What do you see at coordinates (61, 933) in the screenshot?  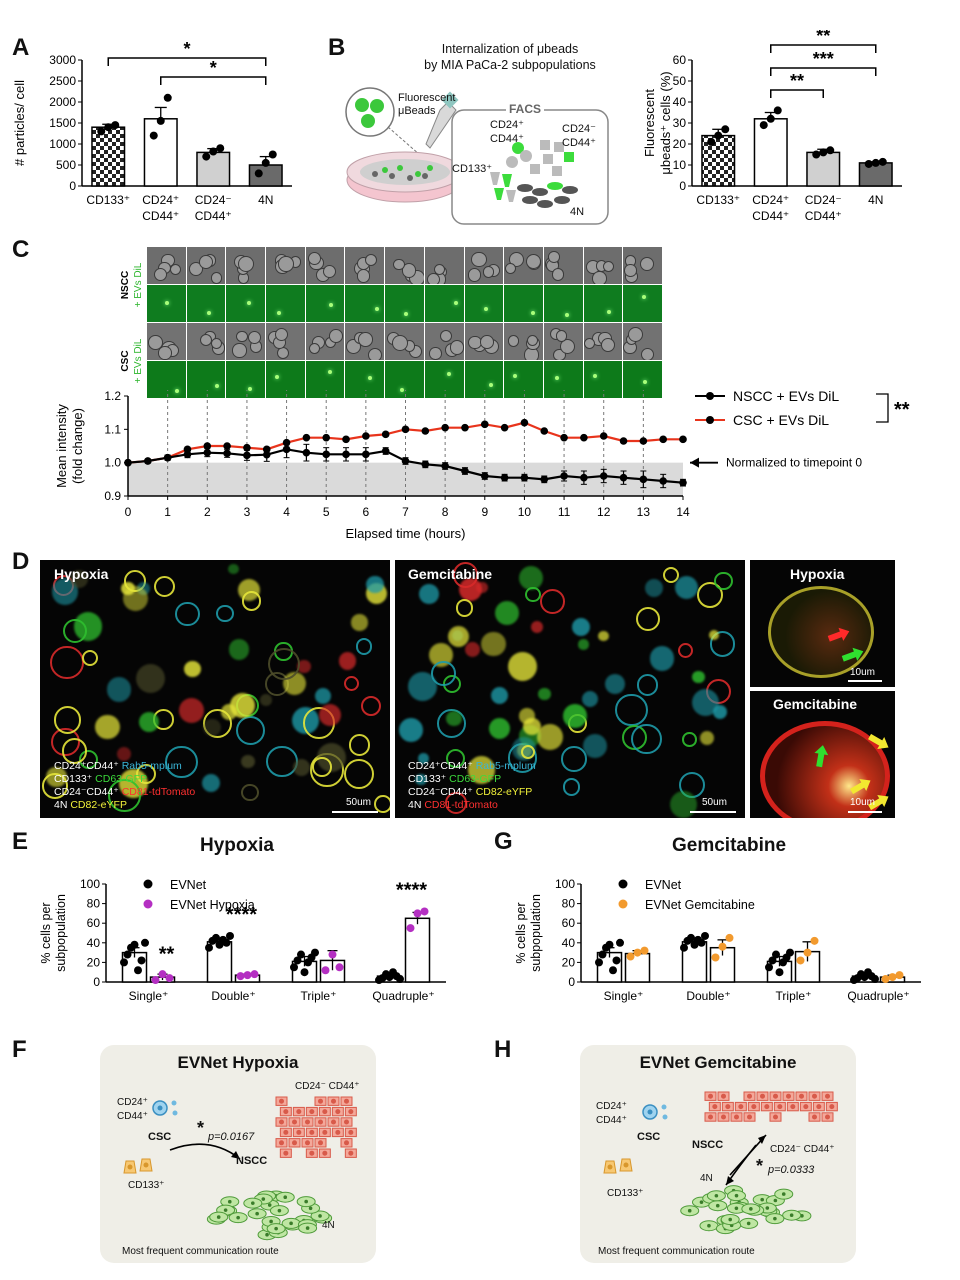 I see `y-axis-label: subpopulation` at bounding box center [61, 933].